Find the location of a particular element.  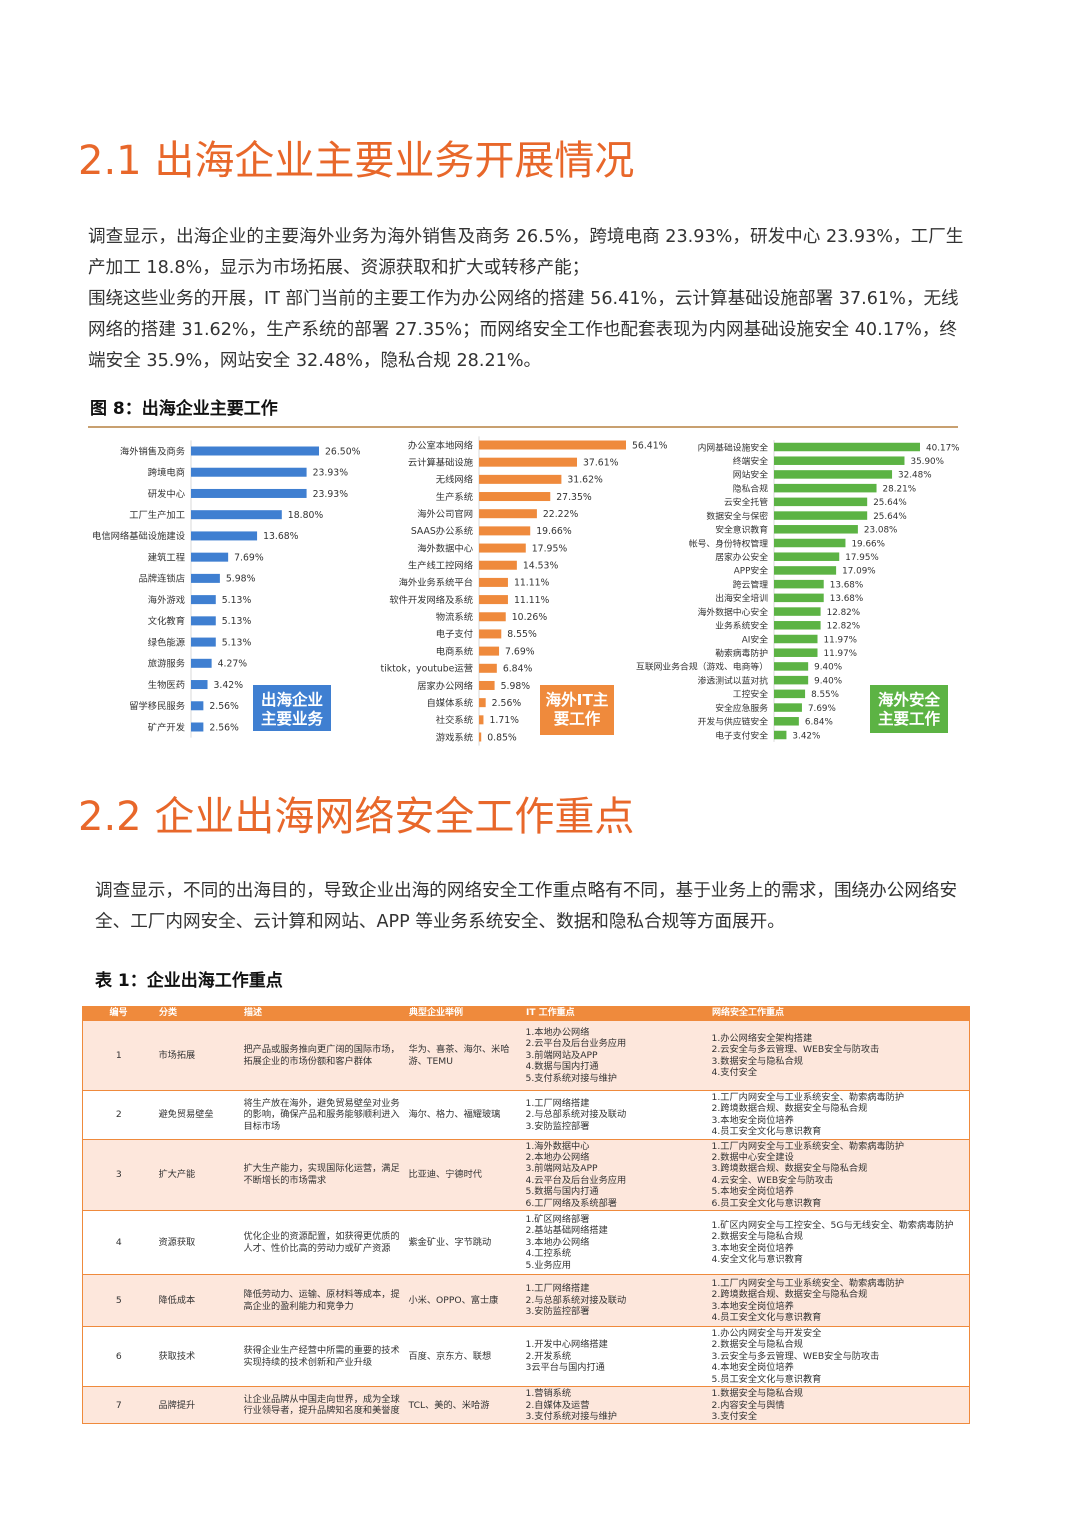

data-label: 5.13% is located at coordinates (237, 600).